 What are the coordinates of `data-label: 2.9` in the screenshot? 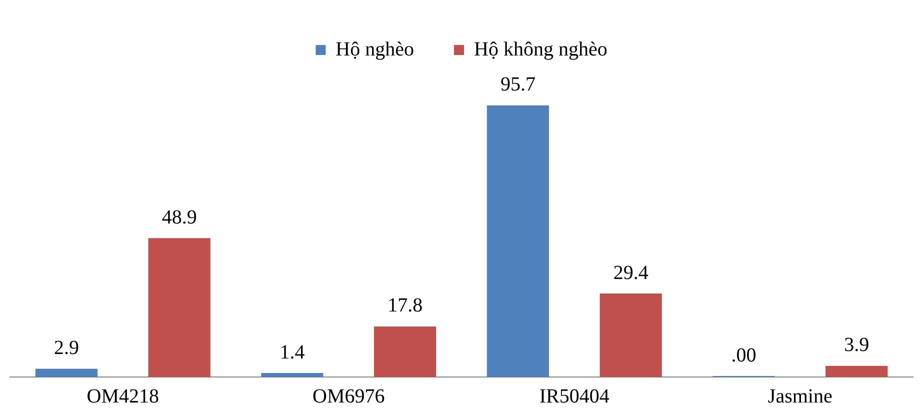 It's located at (66, 348).